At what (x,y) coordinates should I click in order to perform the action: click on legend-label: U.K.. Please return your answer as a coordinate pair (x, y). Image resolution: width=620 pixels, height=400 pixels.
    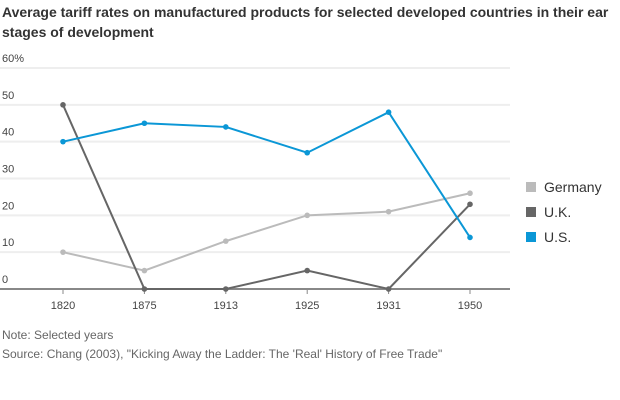
    Looking at the image, I should click on (558, 211).